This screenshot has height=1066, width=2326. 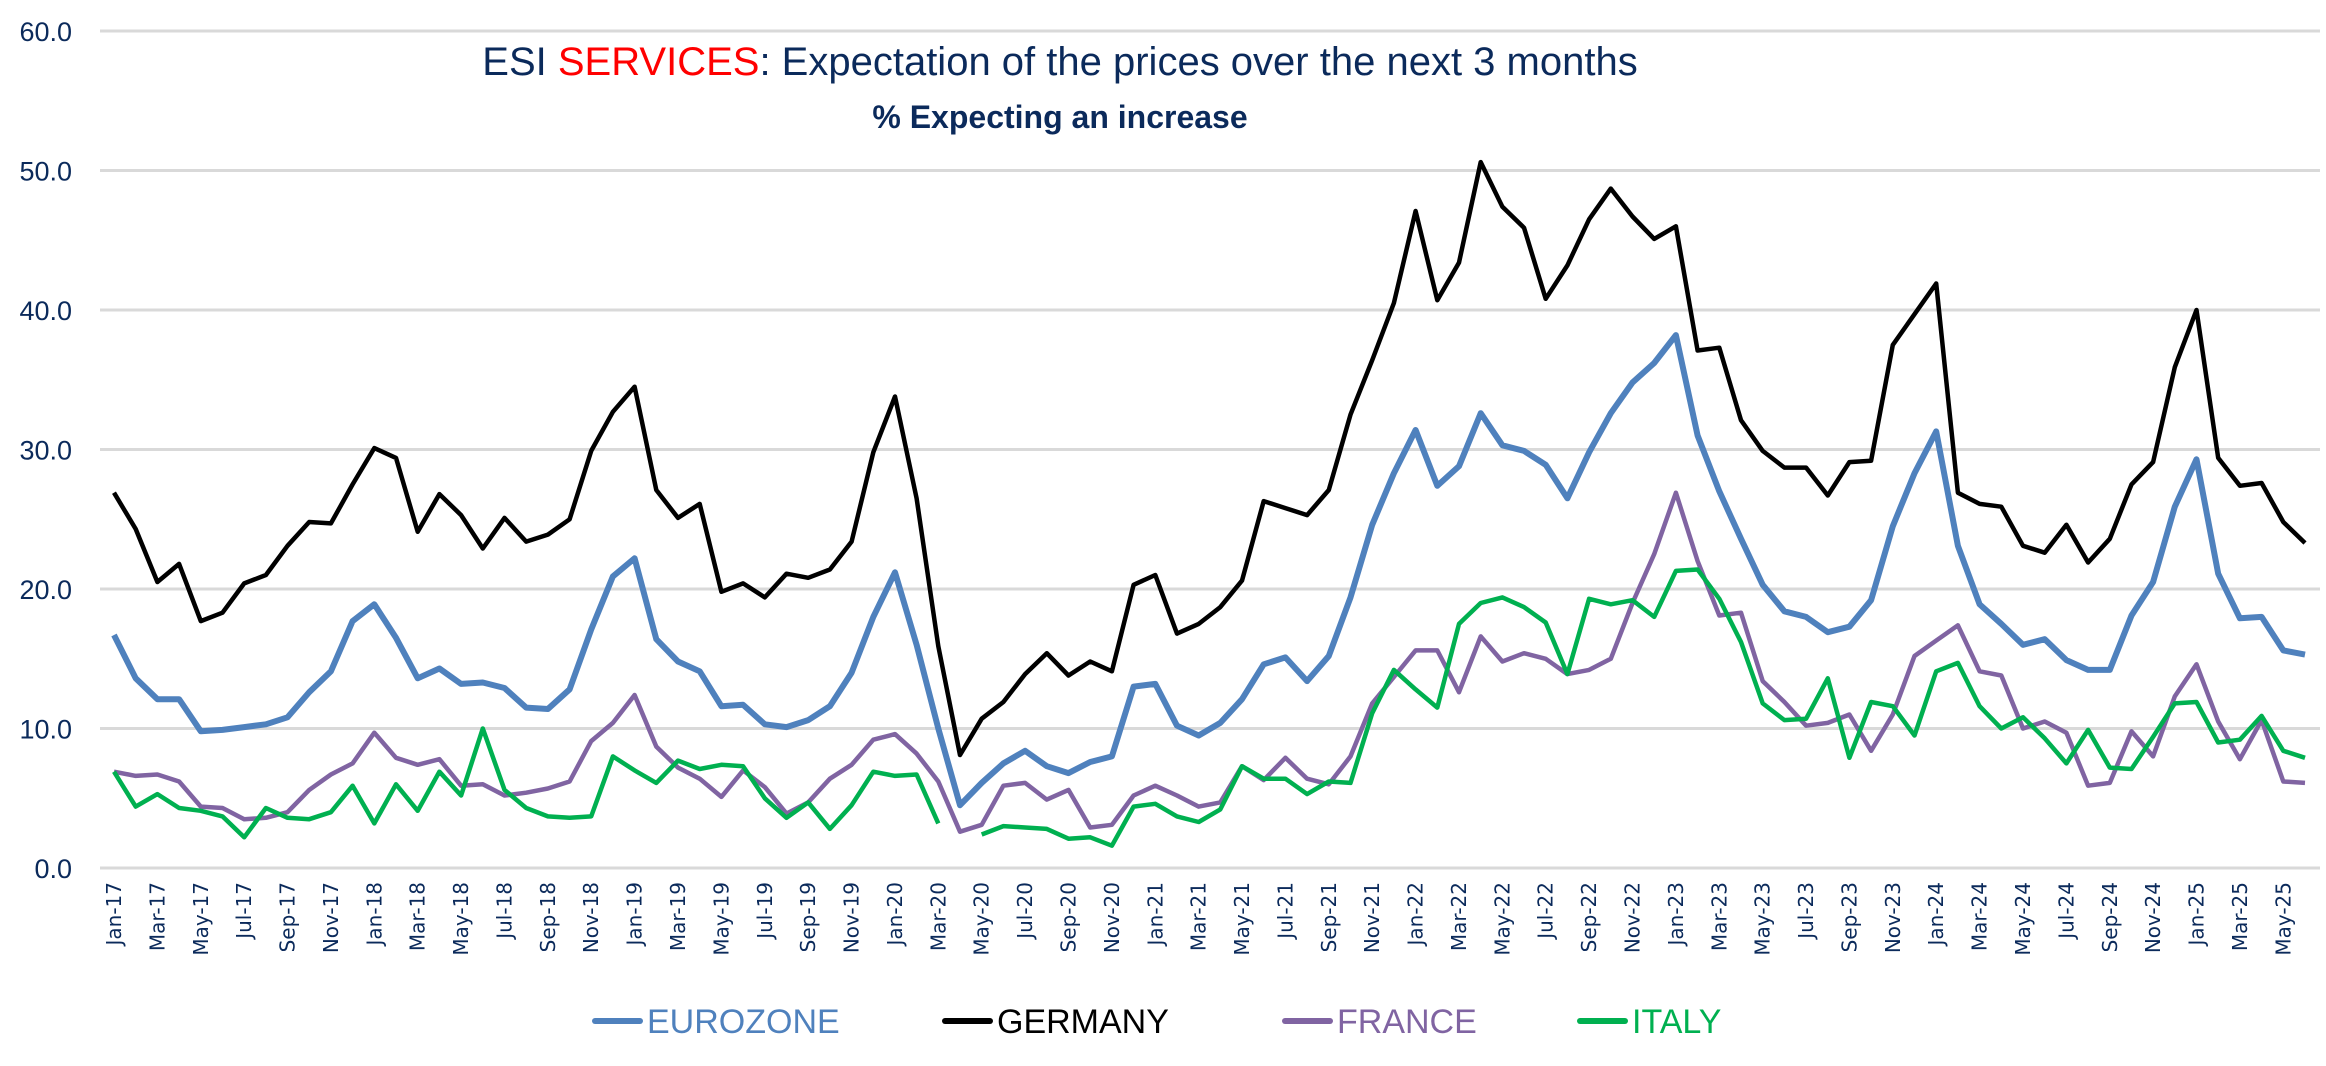 What do you see at coordinates (1633, 917) in the screenshot?
I see `x-tick-label: Nov-22` at bounding box center [1633, 917].